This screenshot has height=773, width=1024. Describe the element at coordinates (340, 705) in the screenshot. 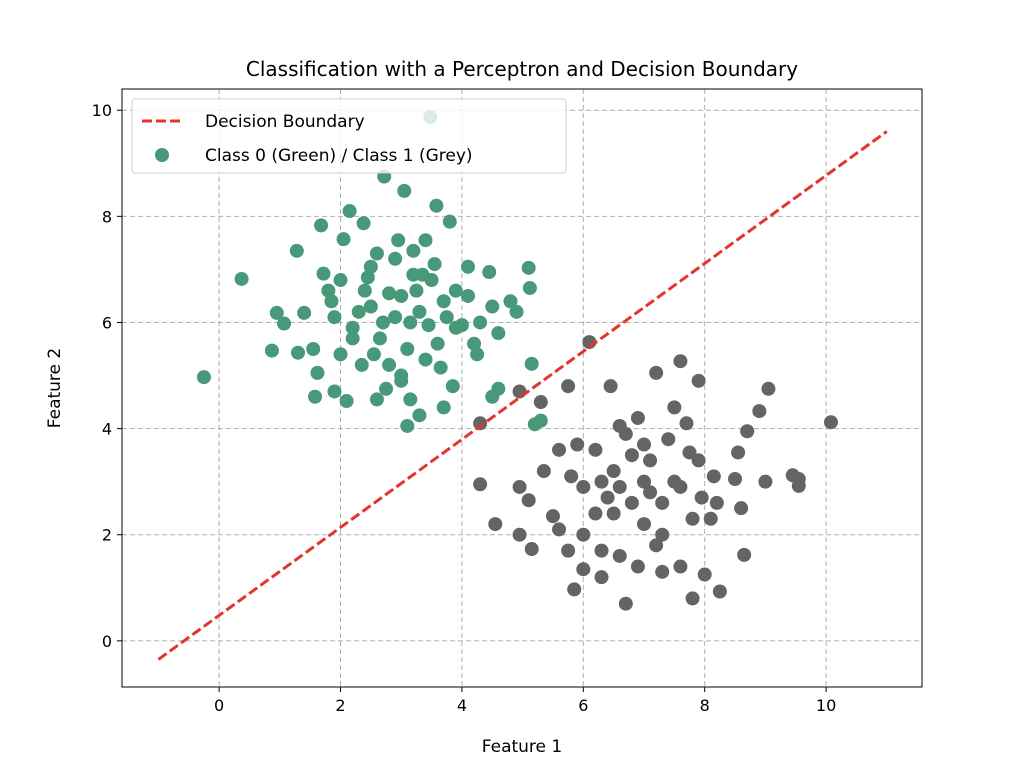

I see `x-tick-label: 2` at that location.